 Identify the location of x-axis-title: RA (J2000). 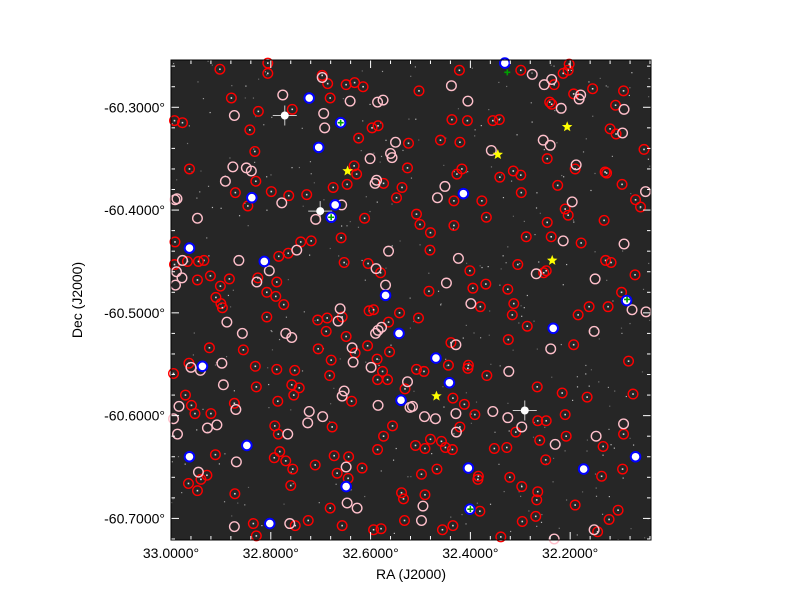
(411, 574).